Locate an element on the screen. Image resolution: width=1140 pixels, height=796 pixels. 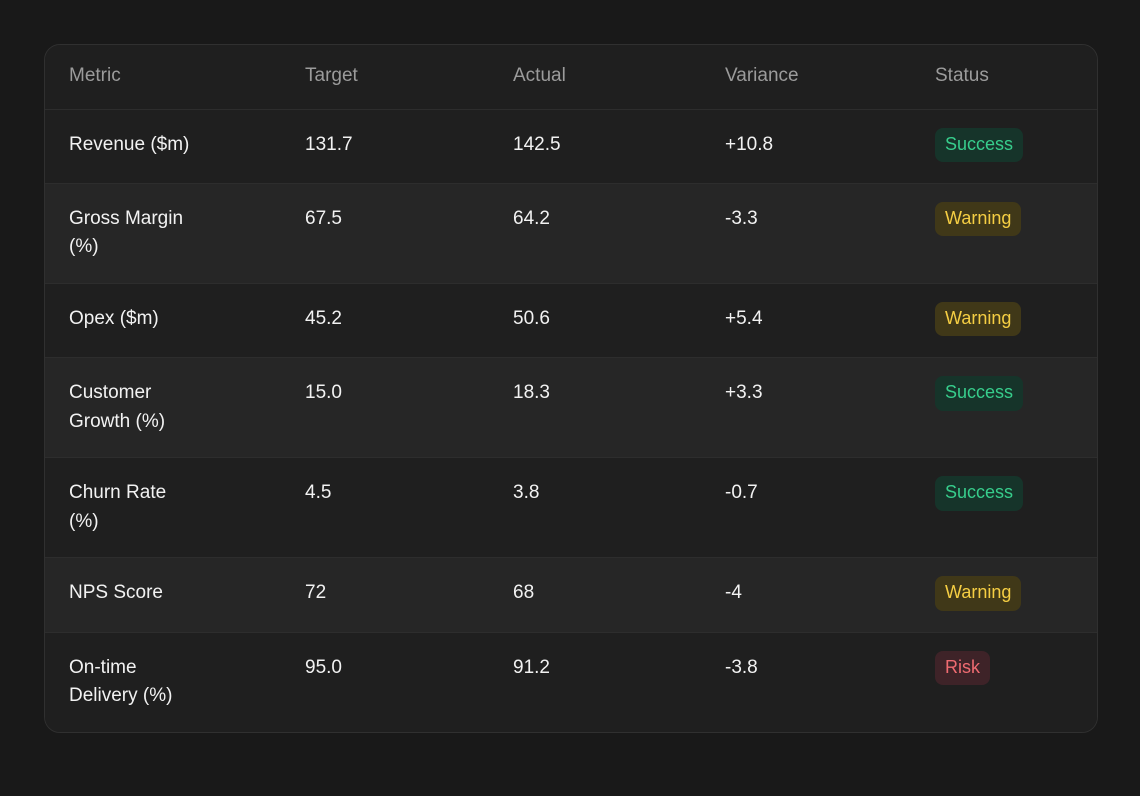
table-row: On-time Delivery (%) 95.0 91.2 -3.8 Risk is located at coordinates (571, 682).